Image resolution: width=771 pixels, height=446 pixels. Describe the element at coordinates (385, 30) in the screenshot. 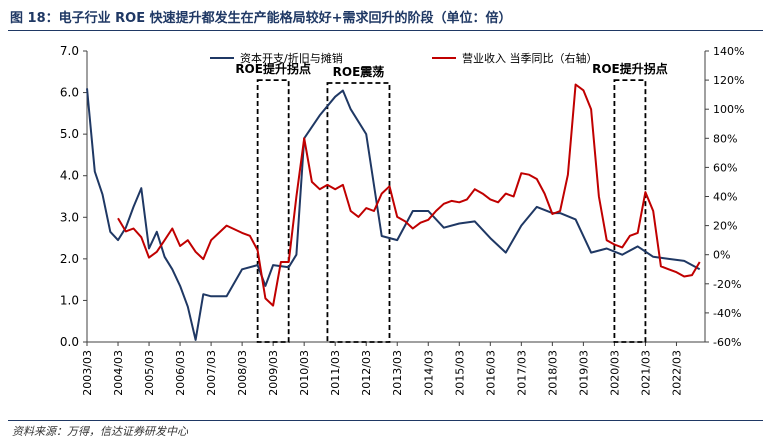

I see `title-rule` at that location.